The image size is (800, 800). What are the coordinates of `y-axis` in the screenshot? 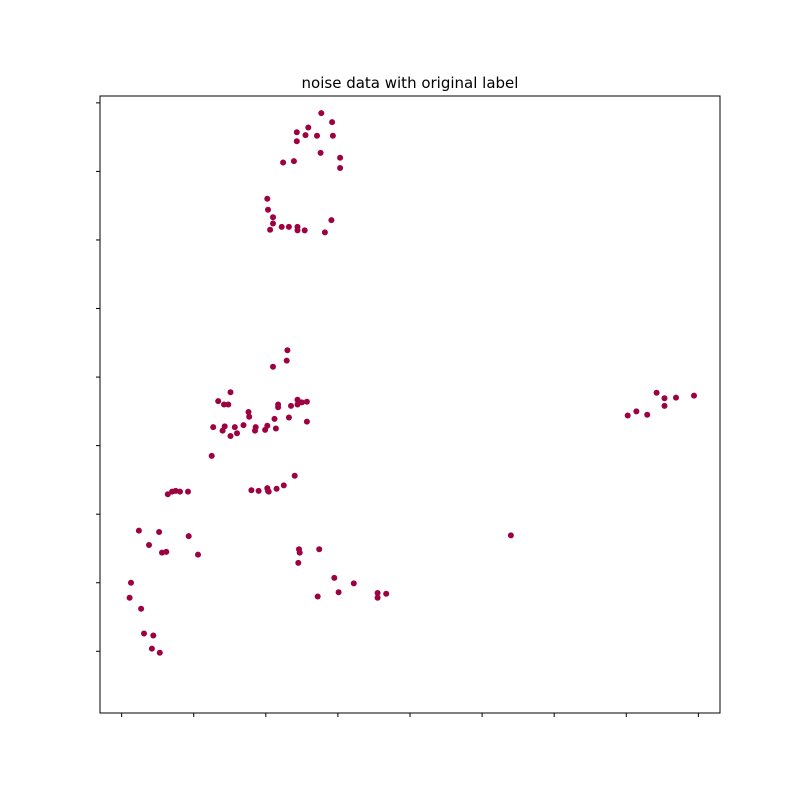 It's located at (98, 377).